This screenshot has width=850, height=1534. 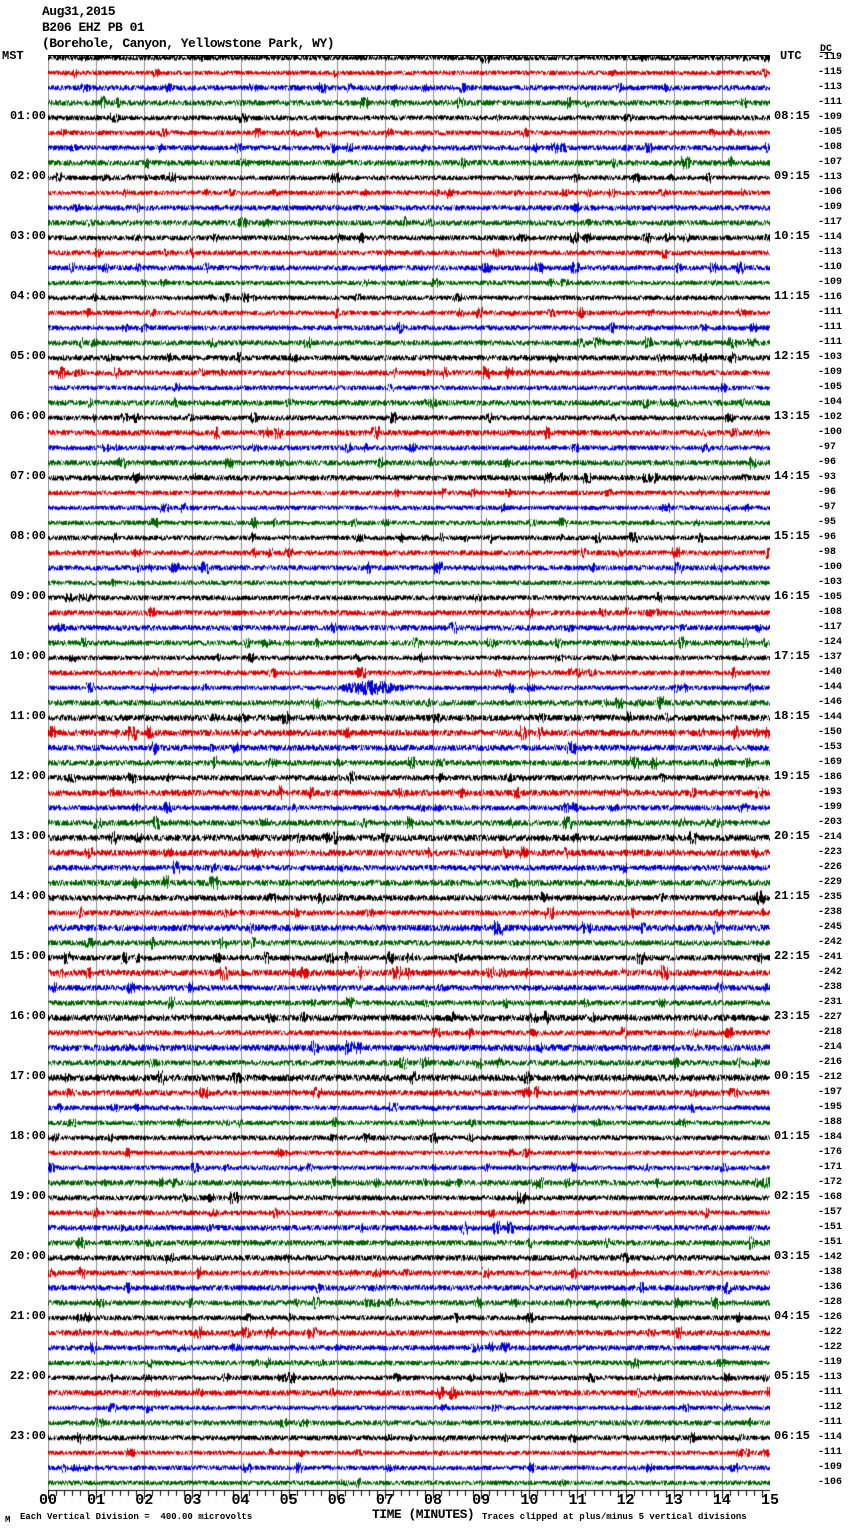 I want to click on right-time-label: 19:15, so click(x=792, y=775).